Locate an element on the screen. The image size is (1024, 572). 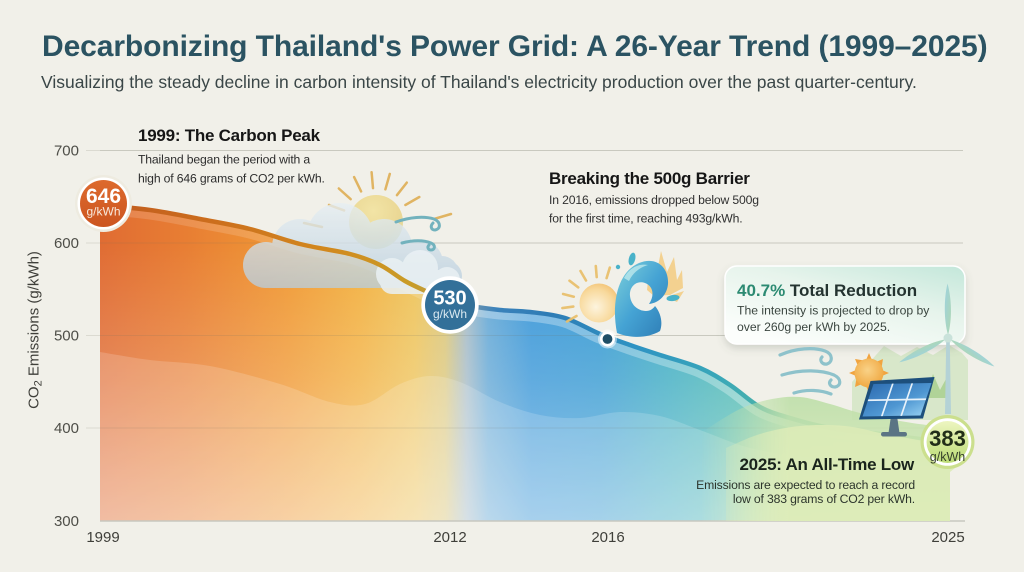
svg-text:Thailand began the period with: Thailand began the period with a is located at coordinates (224, 160).